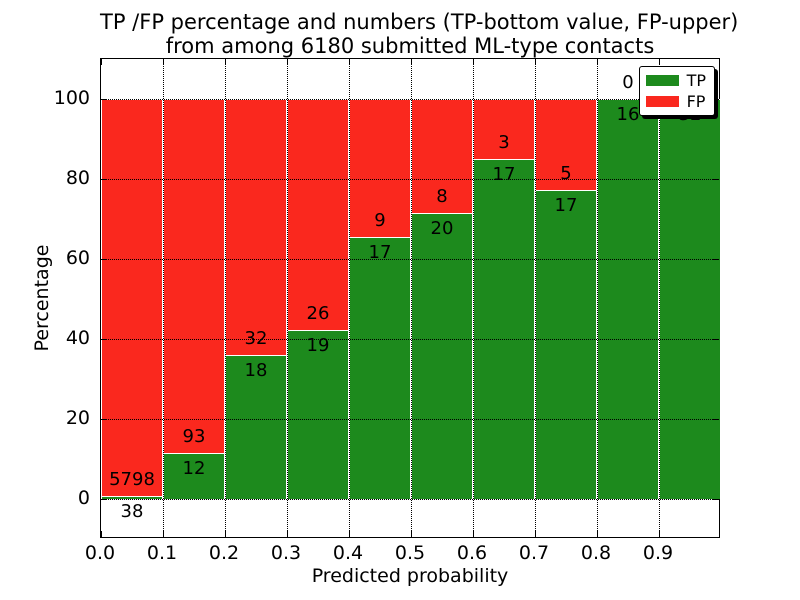  Describe the element at coordinates (696, 80) in the screenshot. I see `tp-legend-label: TP` at that location.